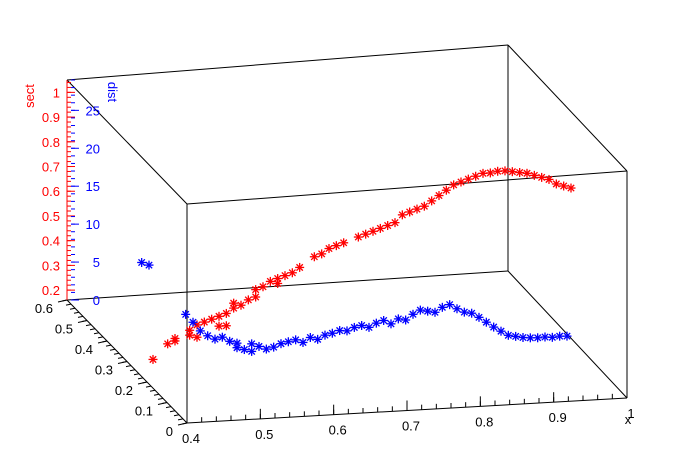 The width and height of the screenshot is (698, 474). I want to click on sect-tick-label: 0.5, so click(51, 216).